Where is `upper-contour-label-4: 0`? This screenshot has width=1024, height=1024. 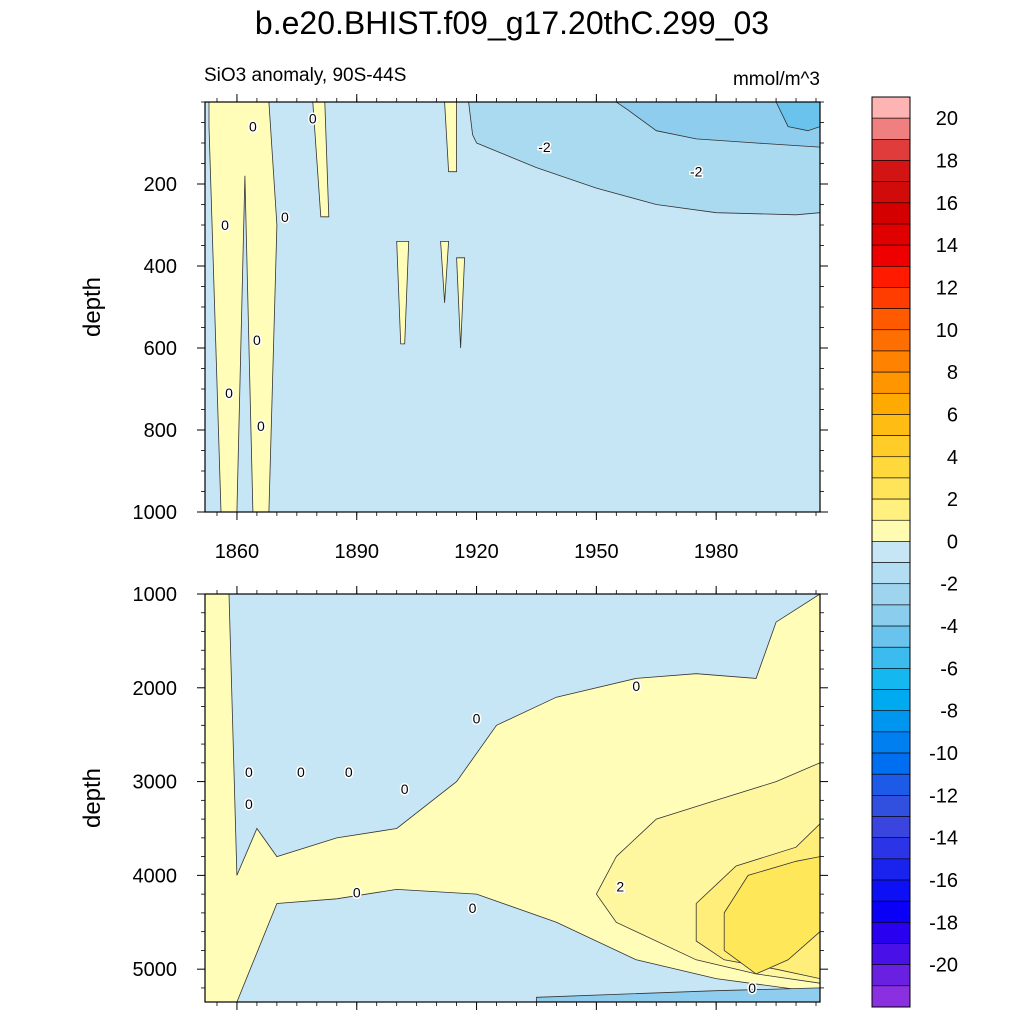 upper-contour-label-4: 0 is located at coordinates (257, 340).